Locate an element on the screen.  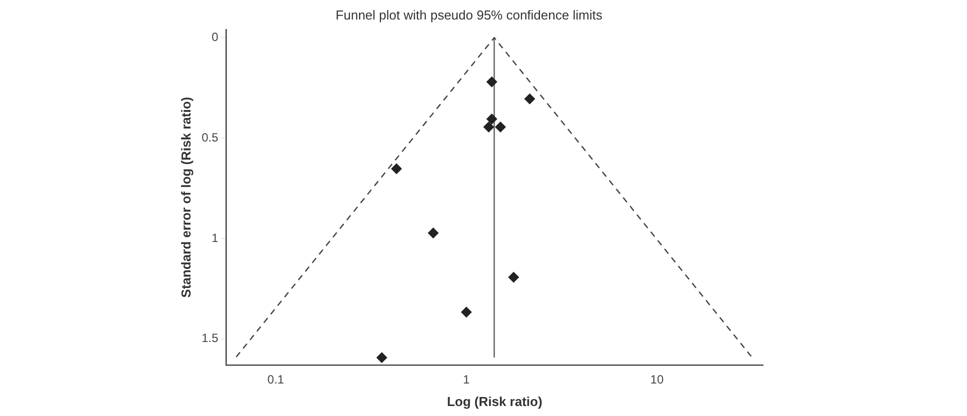
y-axis-title: Standard error of log (Risk ratio) is located at coordinates (186, 197).